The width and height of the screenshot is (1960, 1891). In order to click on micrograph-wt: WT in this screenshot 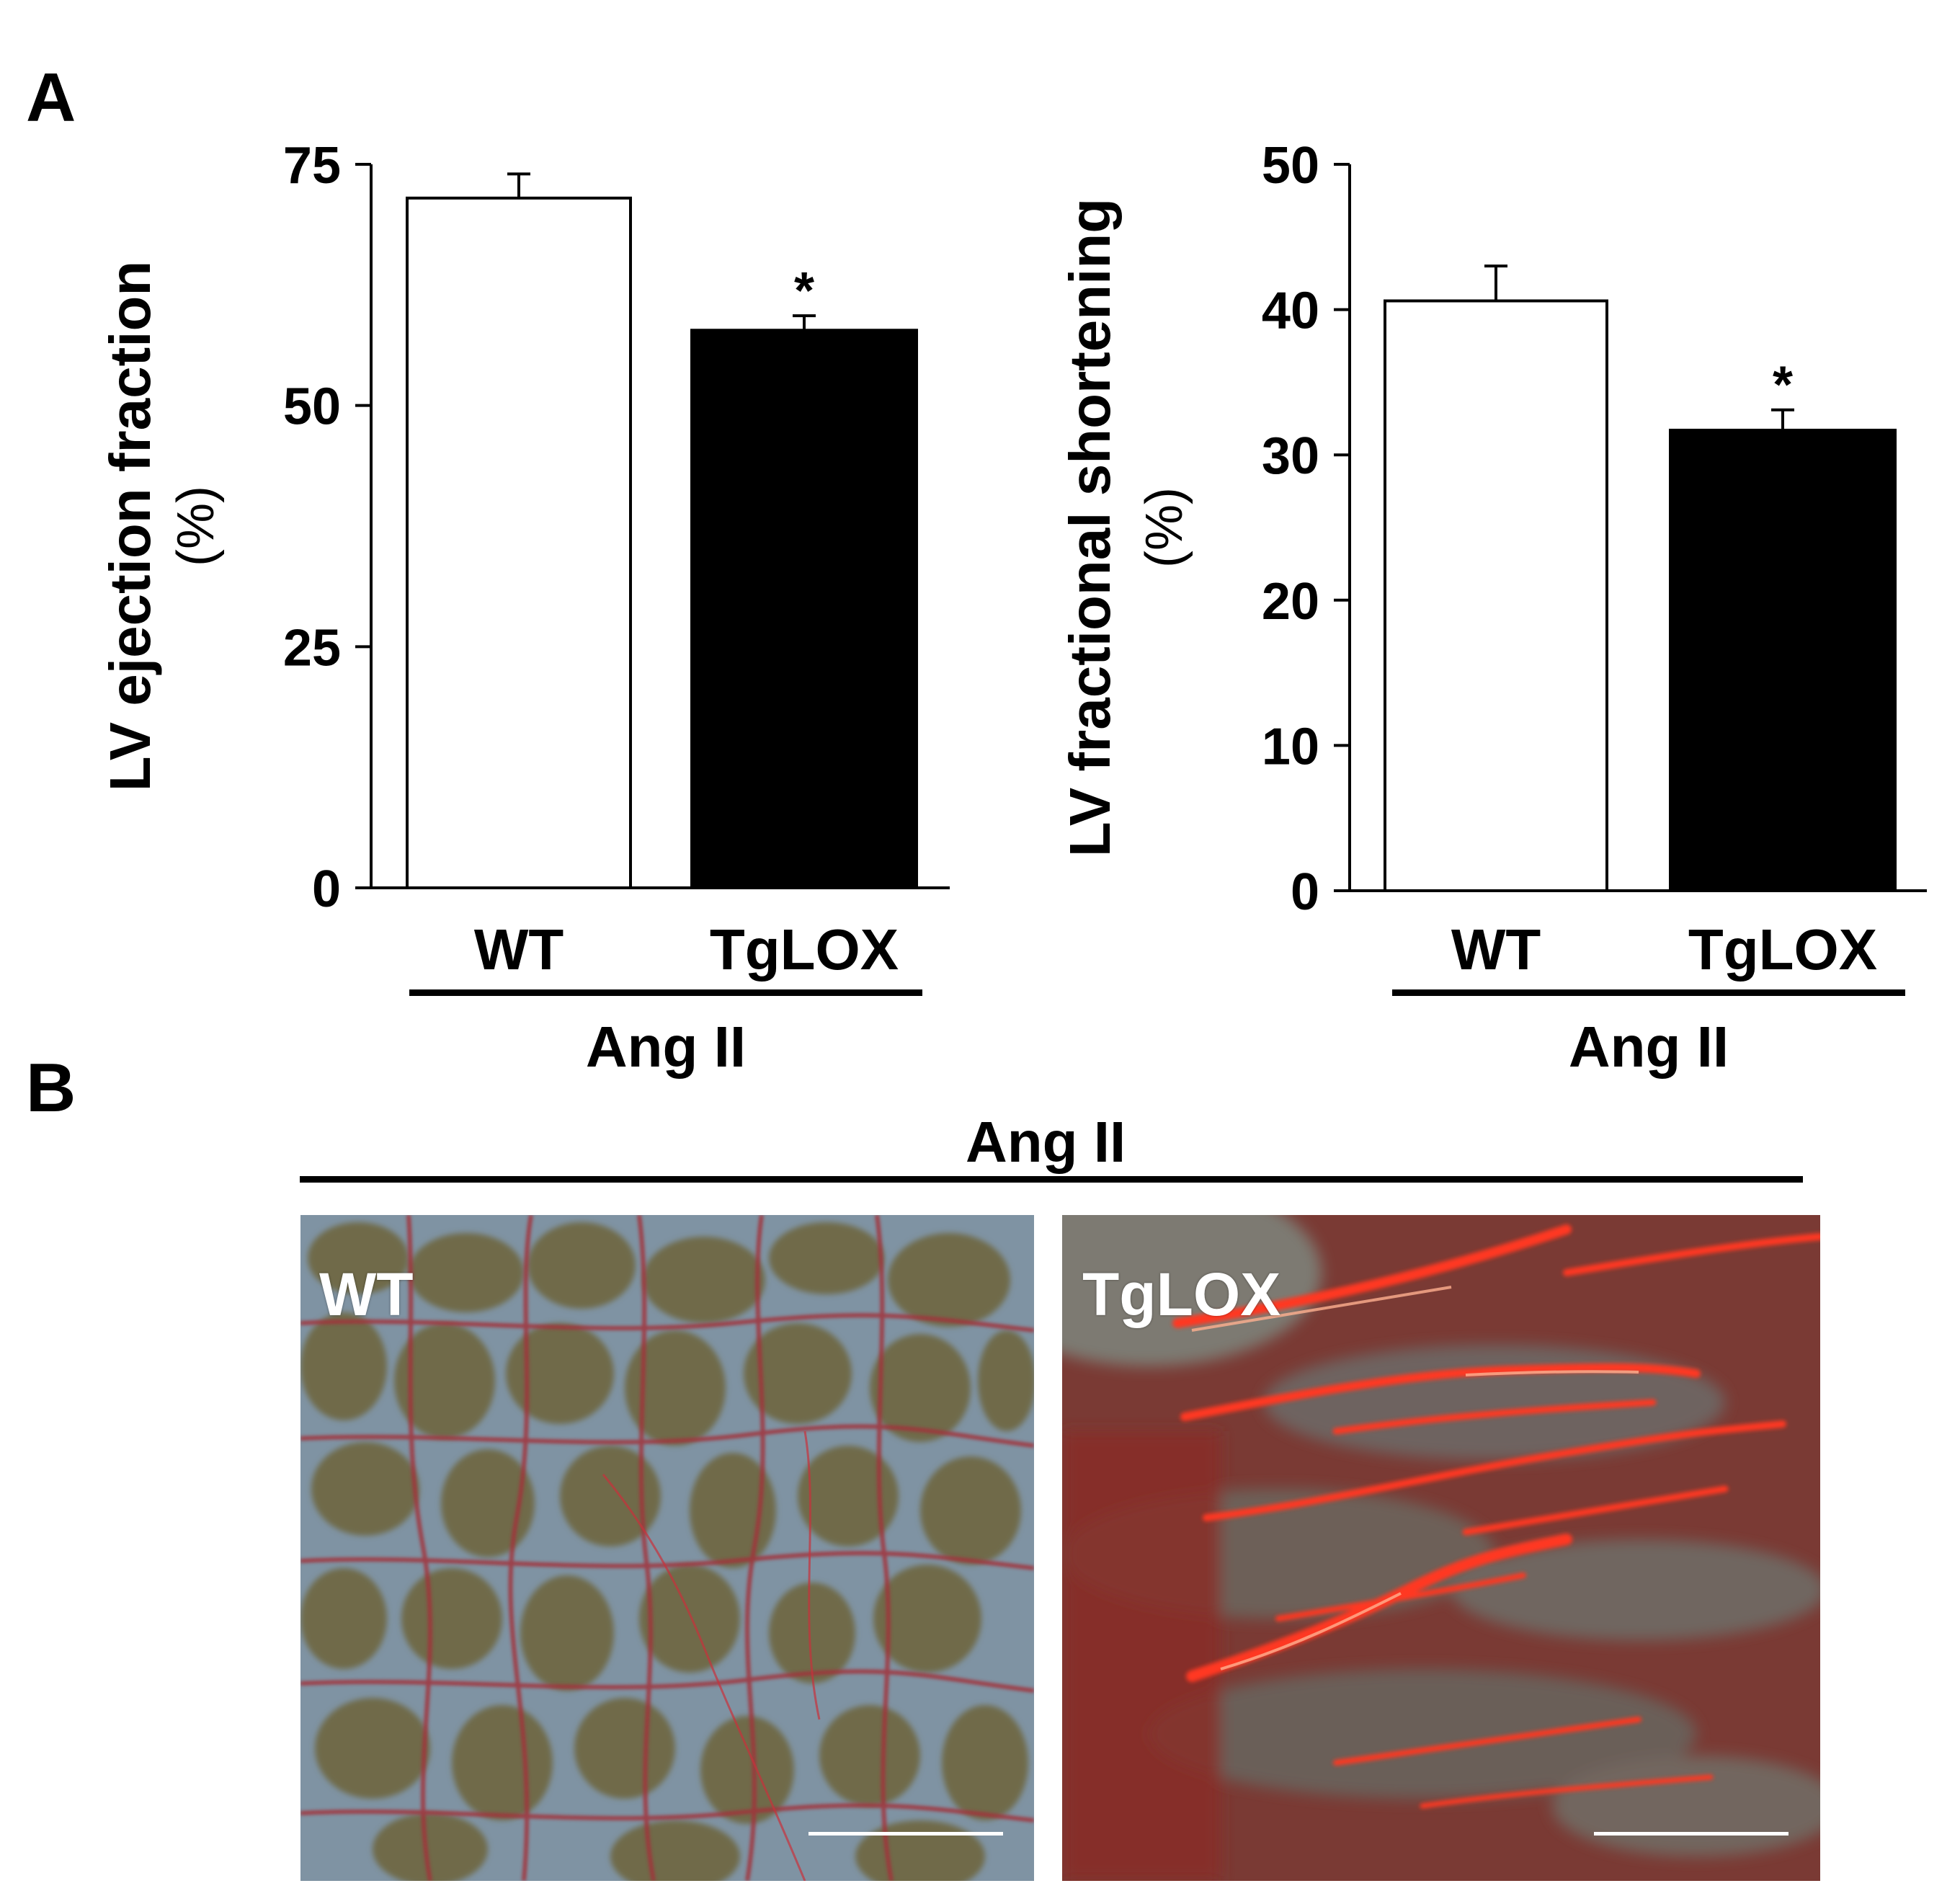, I will do `click(667, 1548)`.